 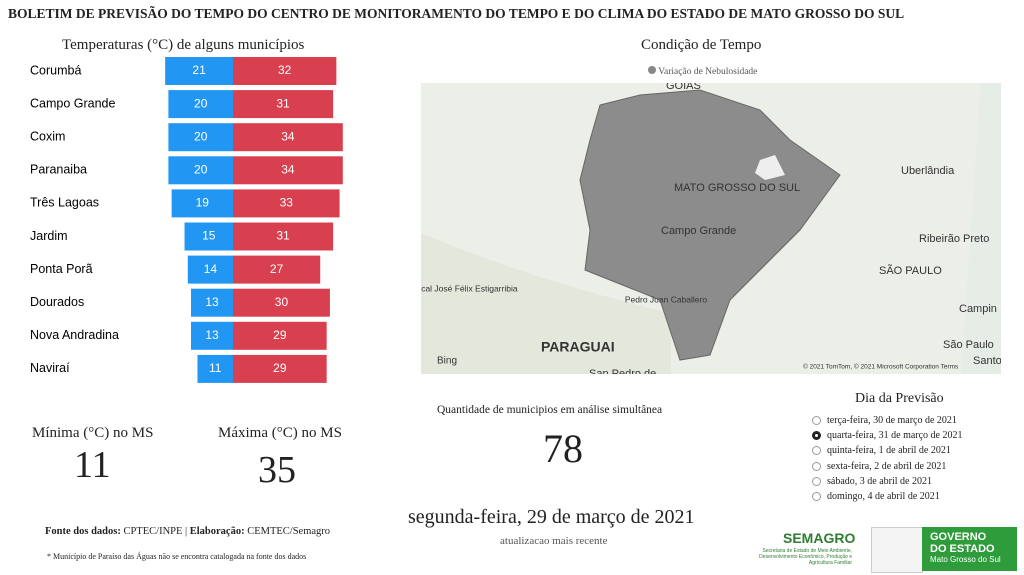 I want to click on value-label: 33, so click(x=287, y=203).